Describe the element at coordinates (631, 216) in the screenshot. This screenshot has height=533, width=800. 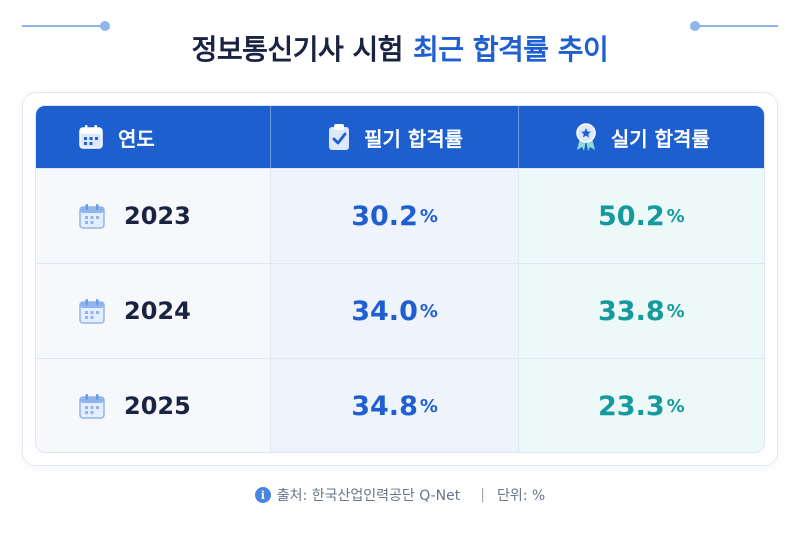
I see `practical-rate-value: 50.2` at that location.